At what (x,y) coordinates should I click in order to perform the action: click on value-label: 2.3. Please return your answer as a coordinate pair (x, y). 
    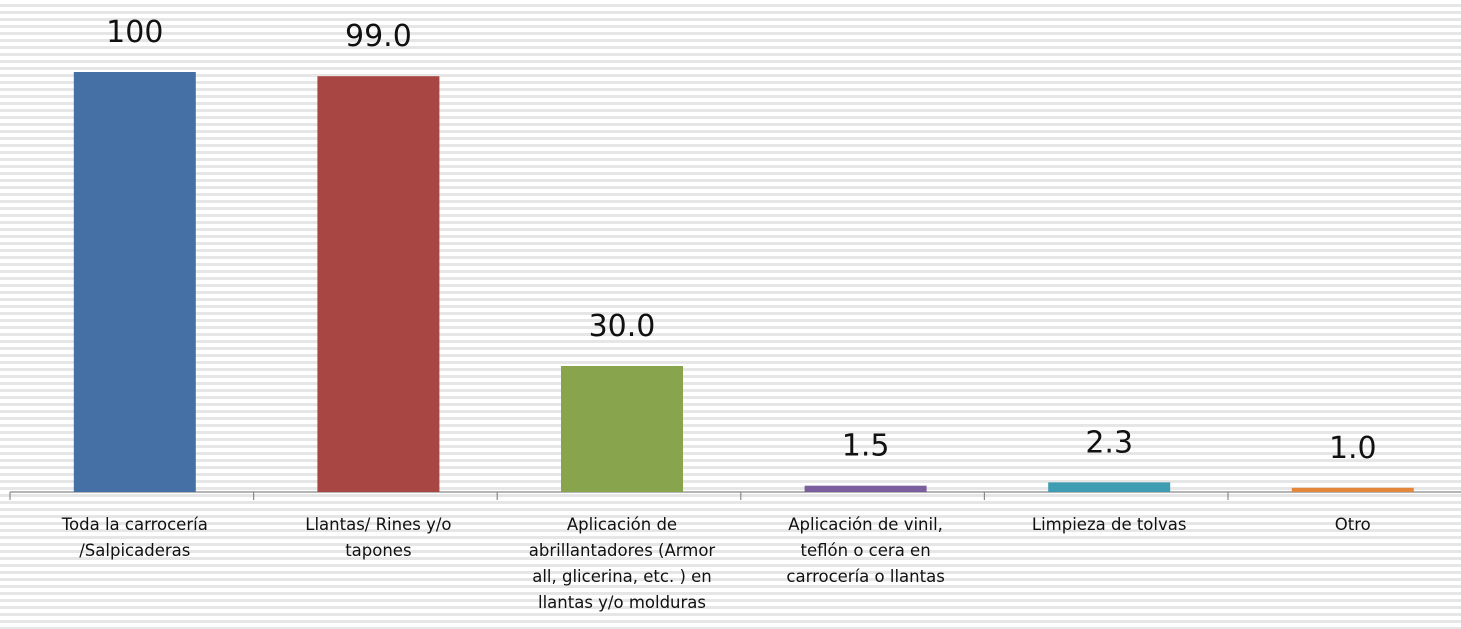
    Looking at the image, I should click on (1109, 442).